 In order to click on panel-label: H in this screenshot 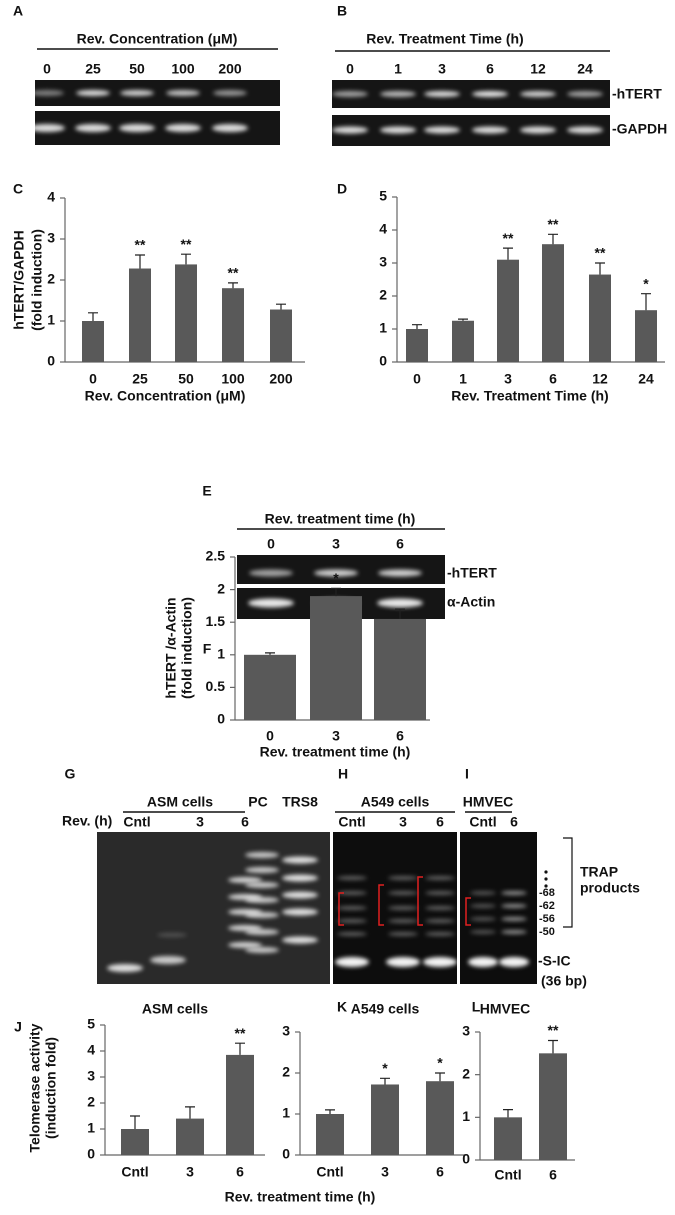, I will do `click(343, 774)`.